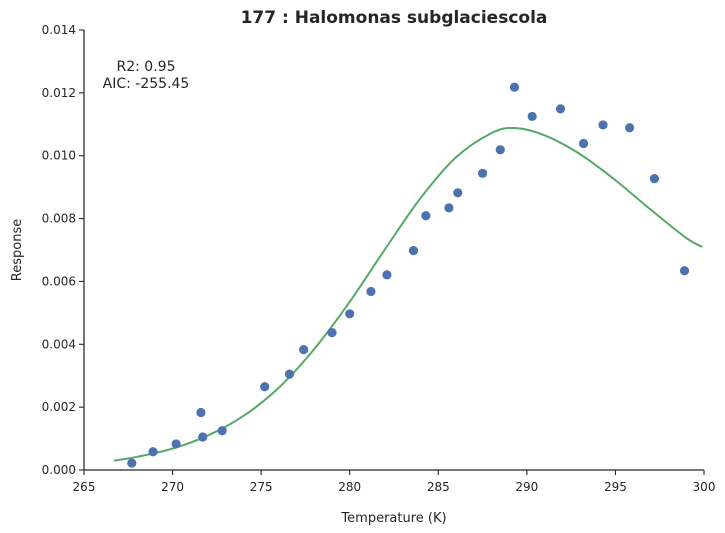 Image resolution: width=725 pixels, height=533 pixels. What do you see at coordinates (172, 487) in the screenshot?
I see `x-tick-label: 270` at bounding box center [172, 487].